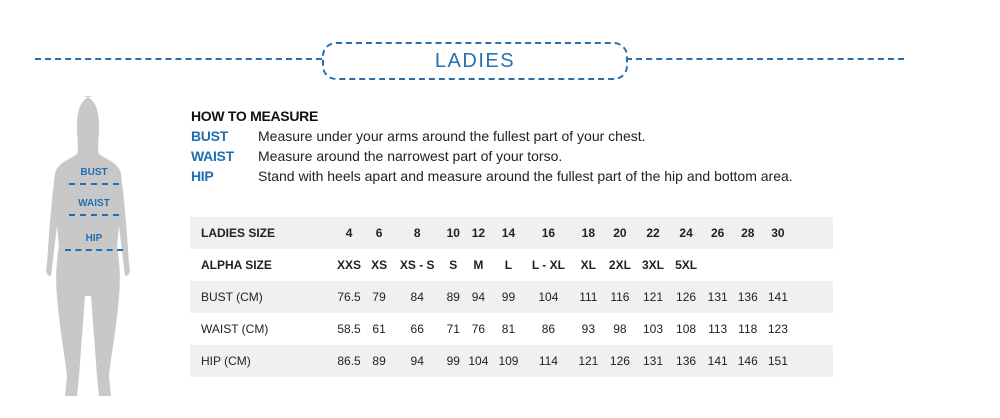 This screenshot has width=1000, height=418. Describe the element at coordinates (686, 329) in the screenshot. I see `table-cell: 108` at that location.